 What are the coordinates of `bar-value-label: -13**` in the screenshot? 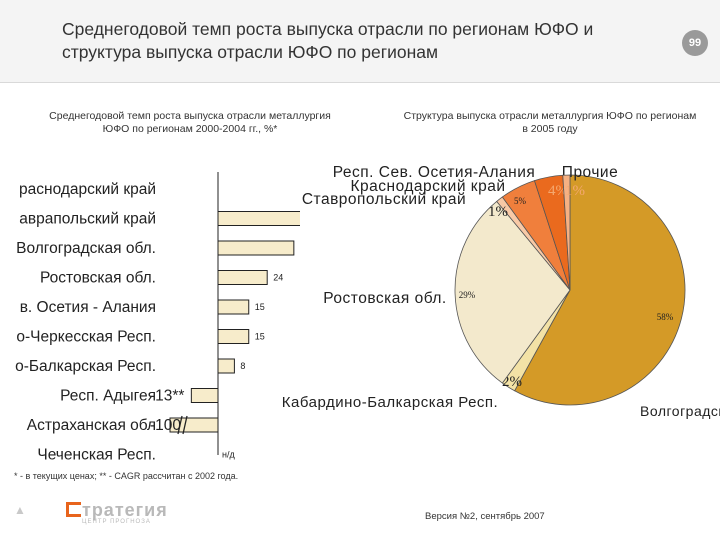 It's located at (167, 396).